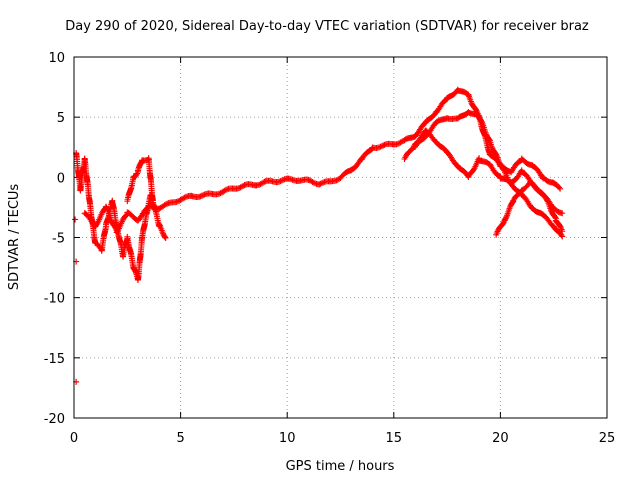 This screenshot has height=480, width=640. Describe the element at coordinates (58, 239) in the screenshot. I see `y-tick-label: -5` at that location.